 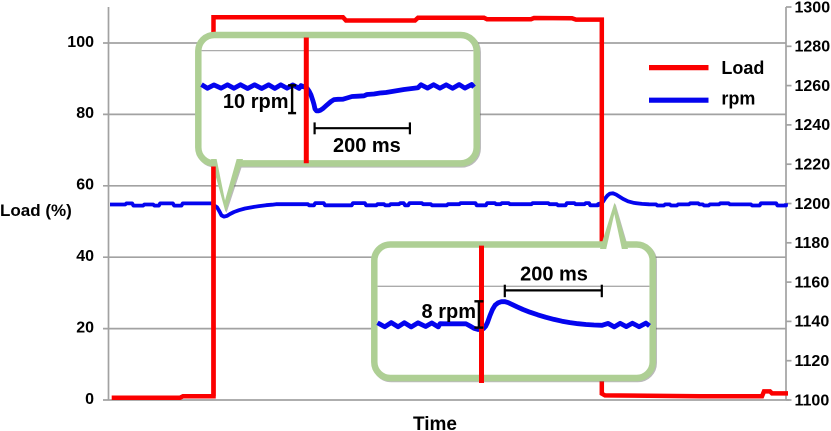 What do you see at coordinates (812, 361) in the screenshot?
I see `svg-text: 1120` at bounding box center [812, 361].